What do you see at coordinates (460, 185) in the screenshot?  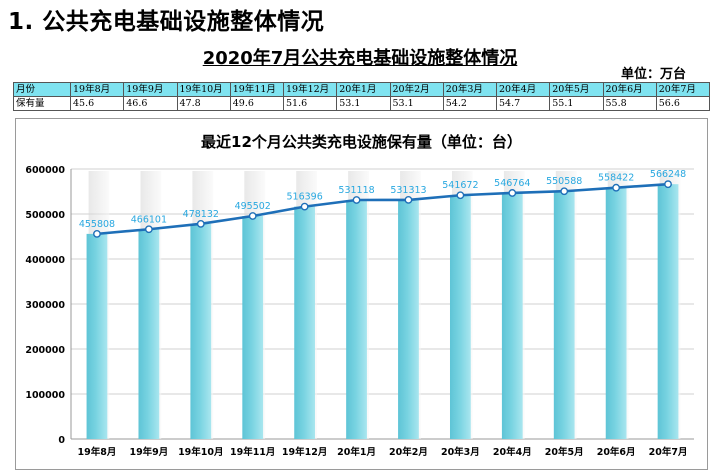 I see `data-label: 541672` at bounding box center [460, 185].